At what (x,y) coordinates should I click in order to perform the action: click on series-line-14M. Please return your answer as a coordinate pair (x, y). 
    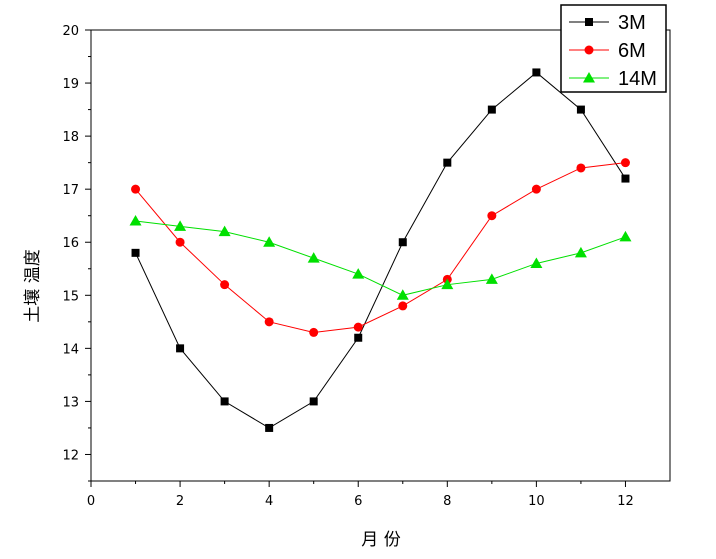
    Looking at the image, I should click on (380, 258).